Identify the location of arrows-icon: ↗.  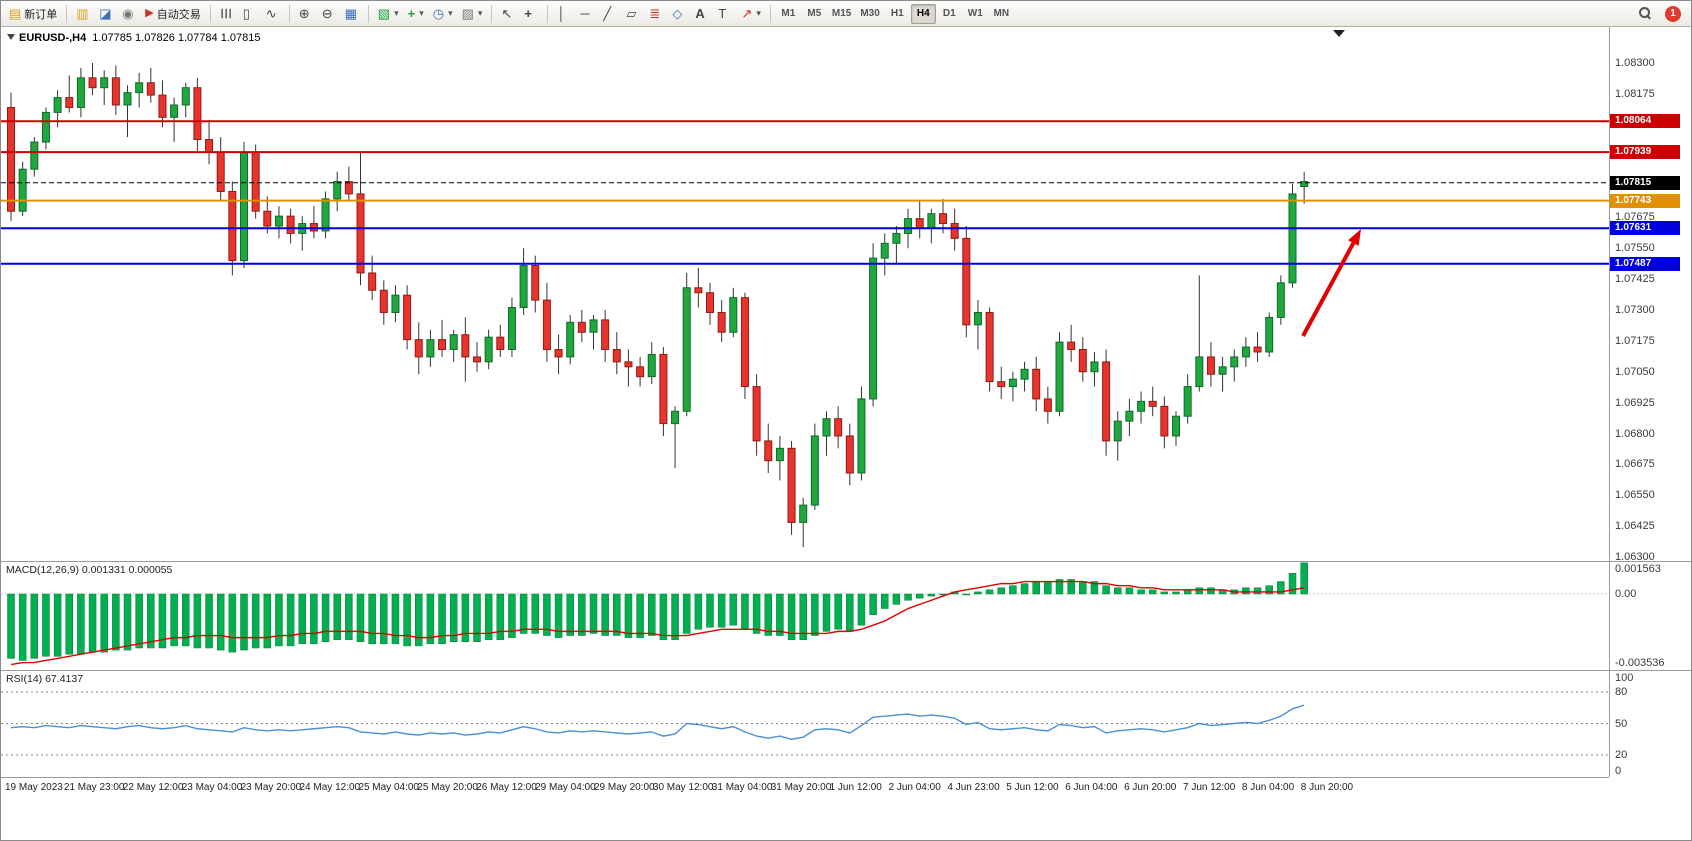
(747, 13).